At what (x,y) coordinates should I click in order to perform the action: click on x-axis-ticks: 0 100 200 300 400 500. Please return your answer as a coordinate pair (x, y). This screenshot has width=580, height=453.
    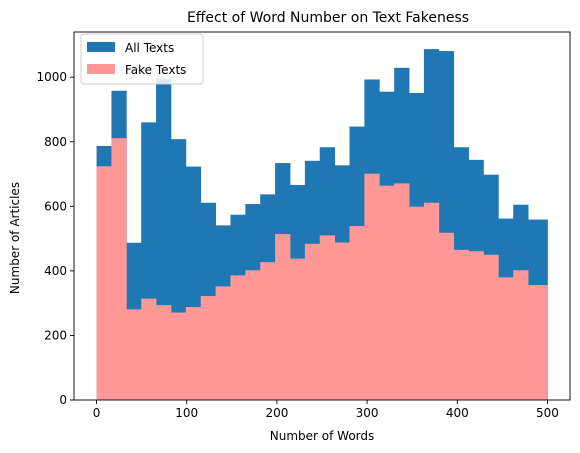
    Looking at the image, I should click on (326, 410).